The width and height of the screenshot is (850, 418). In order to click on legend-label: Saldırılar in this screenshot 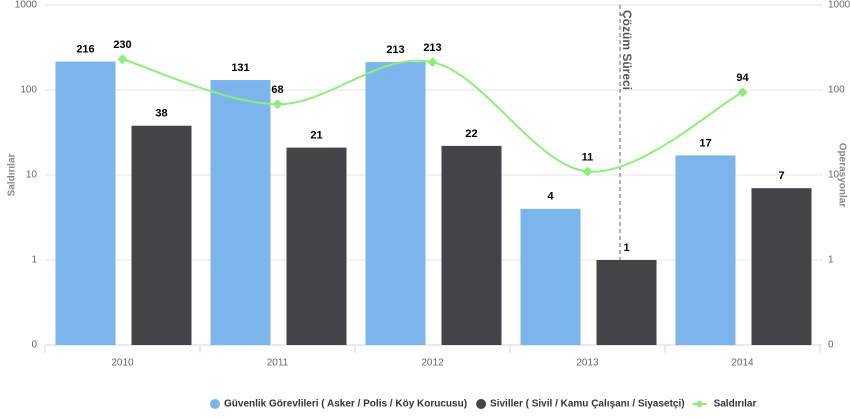, I will do `click(735, 404)`.